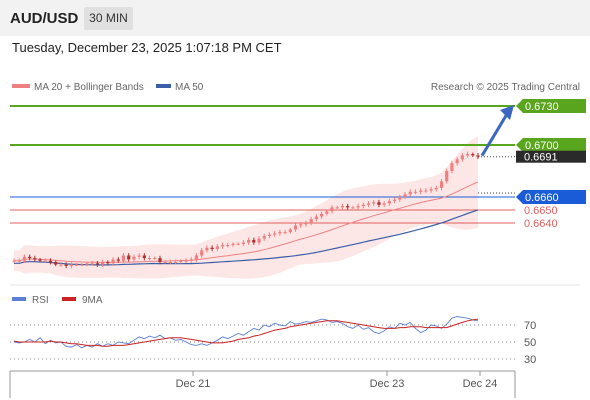 The height and width of the screenshot is (400, 590). Describe the element at coordinates (542, 146) in the screenshot. I see `resistance-tag-1: 0.6700` at that location.